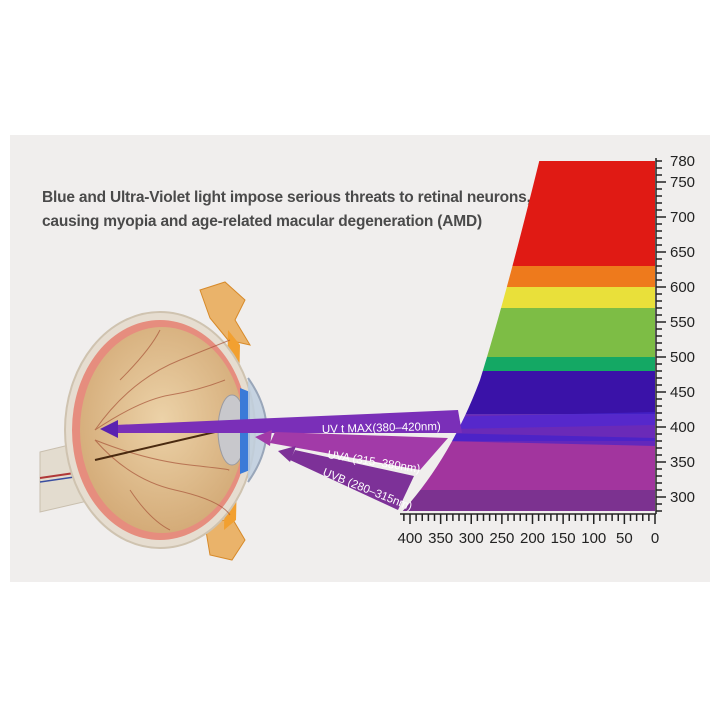 The image size is (720, 720). What do you see at coordinates (440, 538) in the screenshot?
I see `intensity-label: 350` at bounding box center [440, 538].